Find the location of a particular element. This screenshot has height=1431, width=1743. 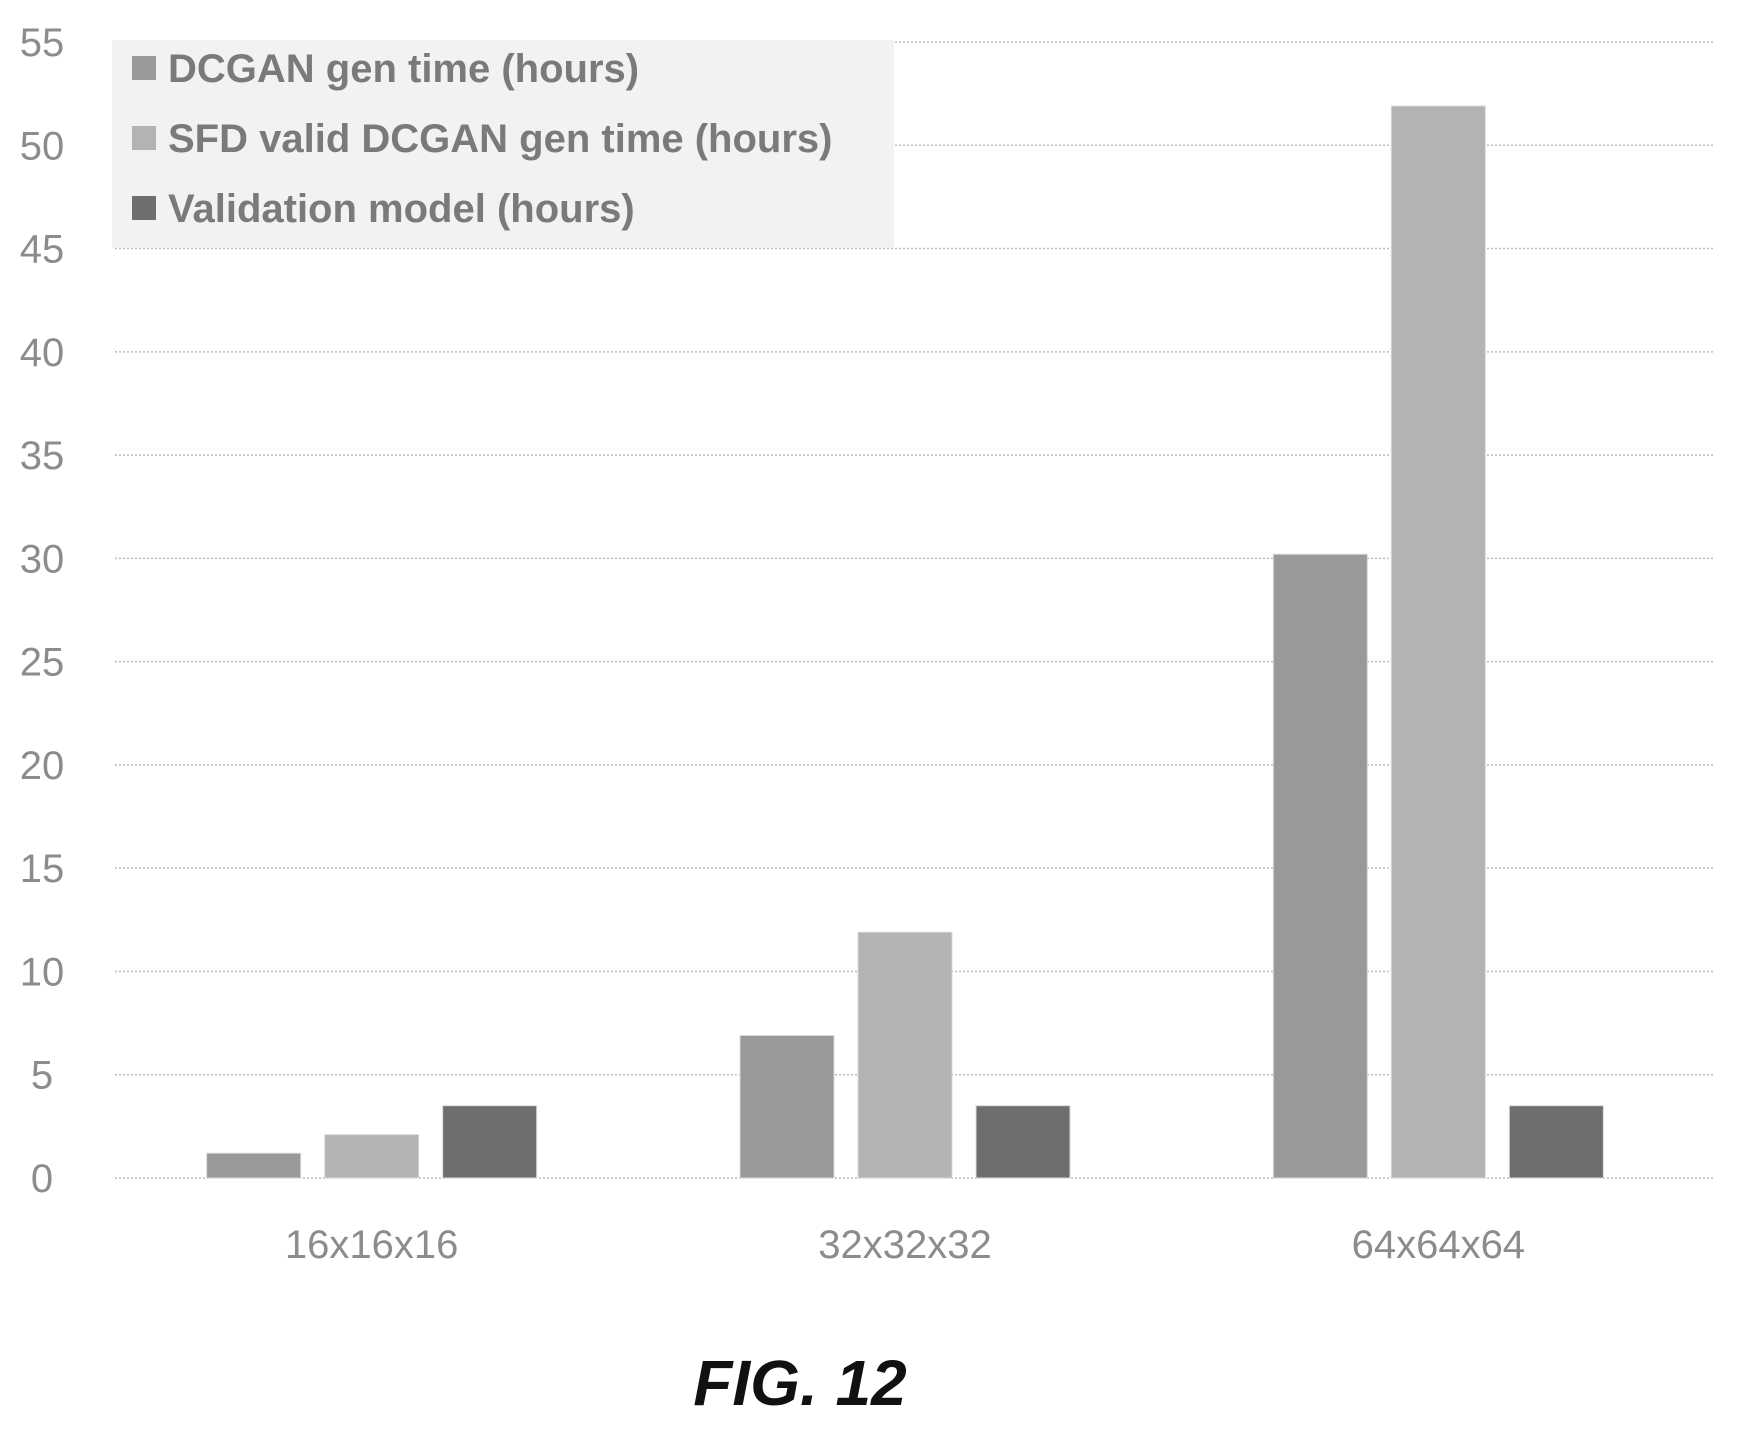

y-tick-label: 35 is located at coordinates (42, 456).